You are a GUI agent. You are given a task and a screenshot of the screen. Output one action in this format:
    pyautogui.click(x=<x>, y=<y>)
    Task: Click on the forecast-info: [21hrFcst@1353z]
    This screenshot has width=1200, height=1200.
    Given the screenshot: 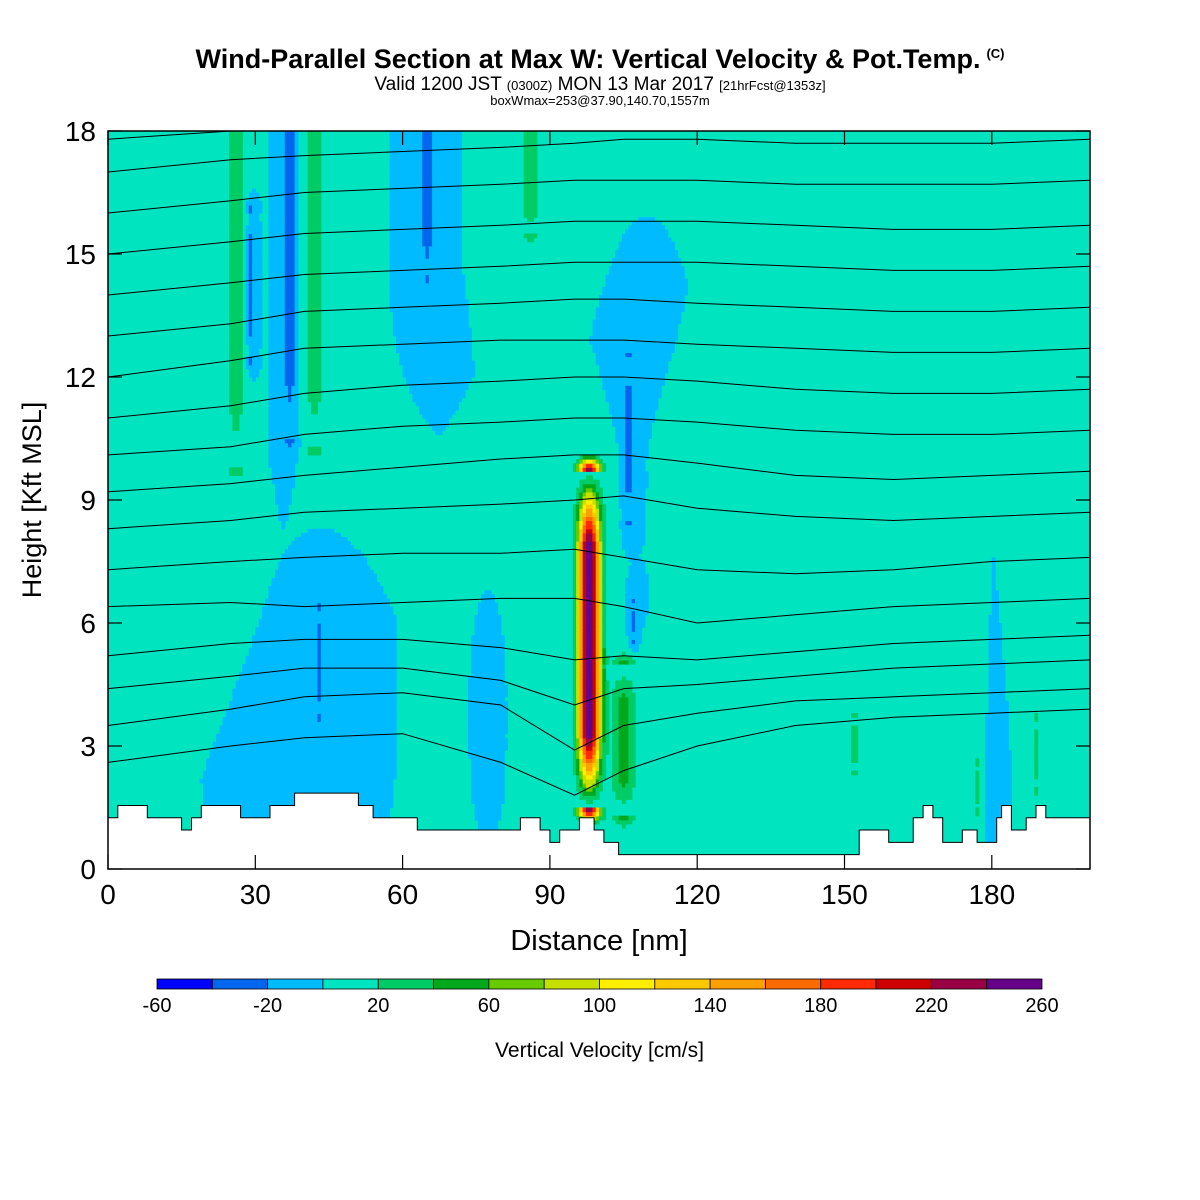 What is the action you would take?
    pyautogui.click(x=772, y=85)
    